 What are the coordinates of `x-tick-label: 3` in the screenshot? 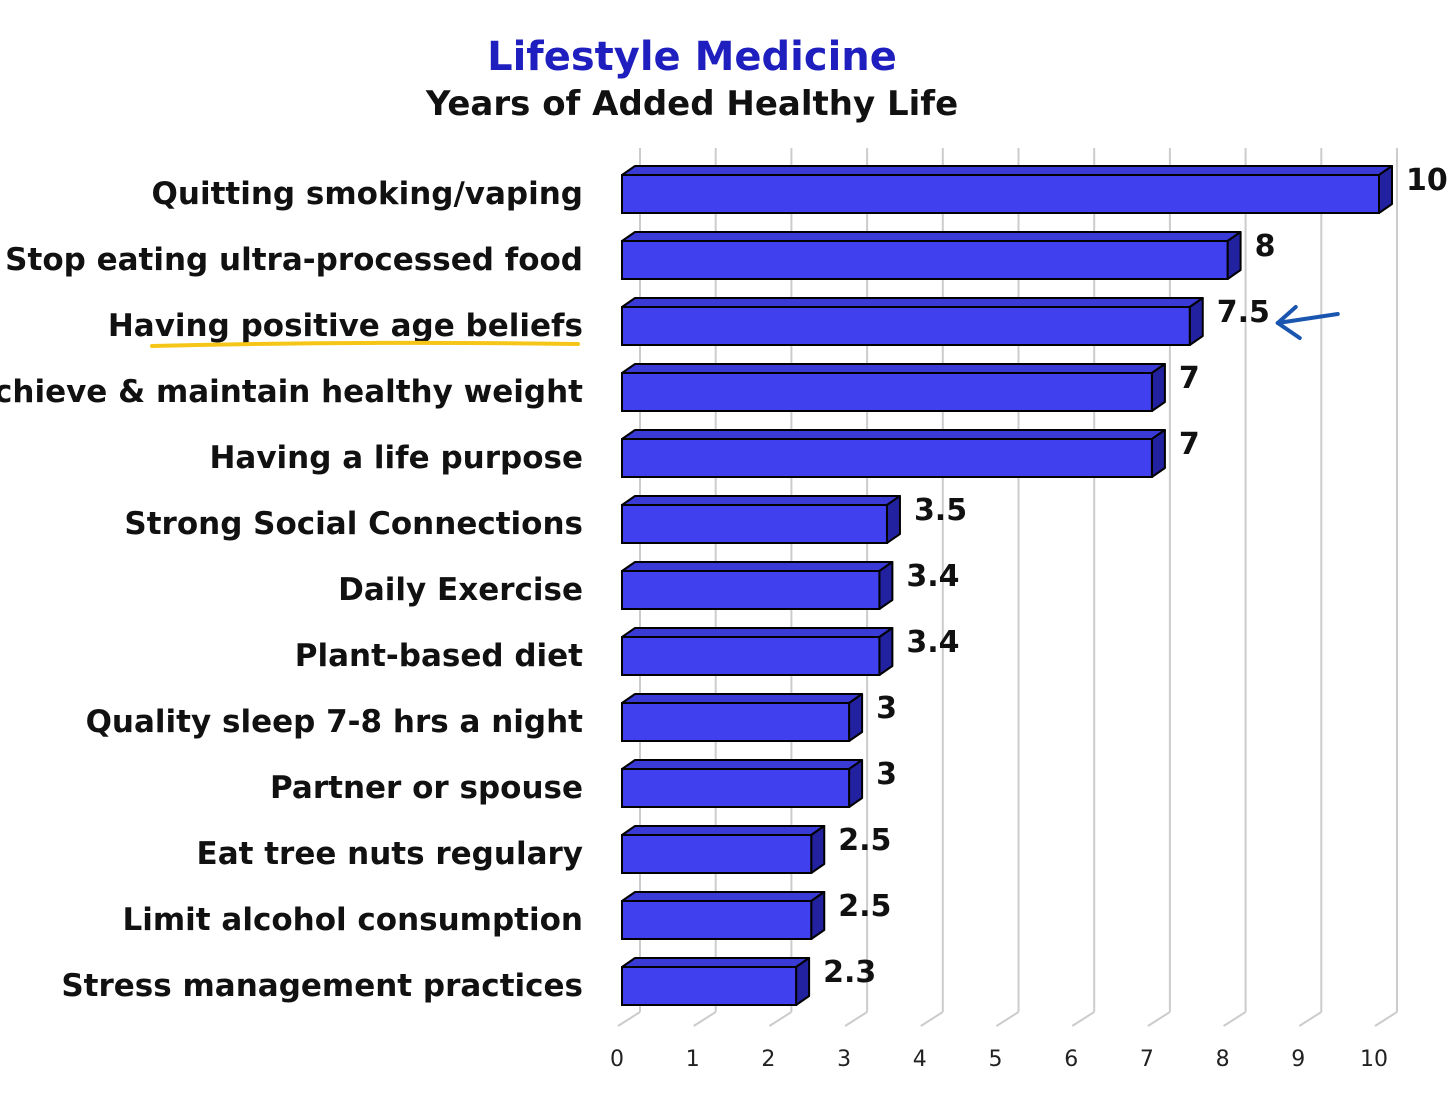 It's located at (844, 1059).